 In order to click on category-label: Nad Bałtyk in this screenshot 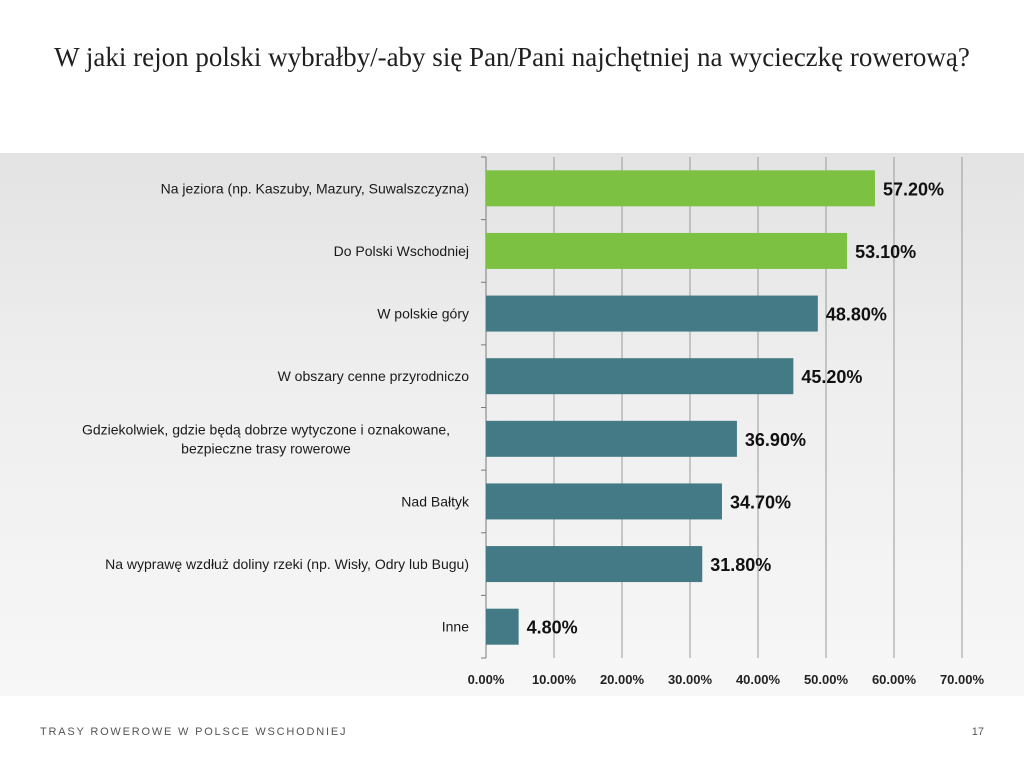, I will do `click(435, 501)`.